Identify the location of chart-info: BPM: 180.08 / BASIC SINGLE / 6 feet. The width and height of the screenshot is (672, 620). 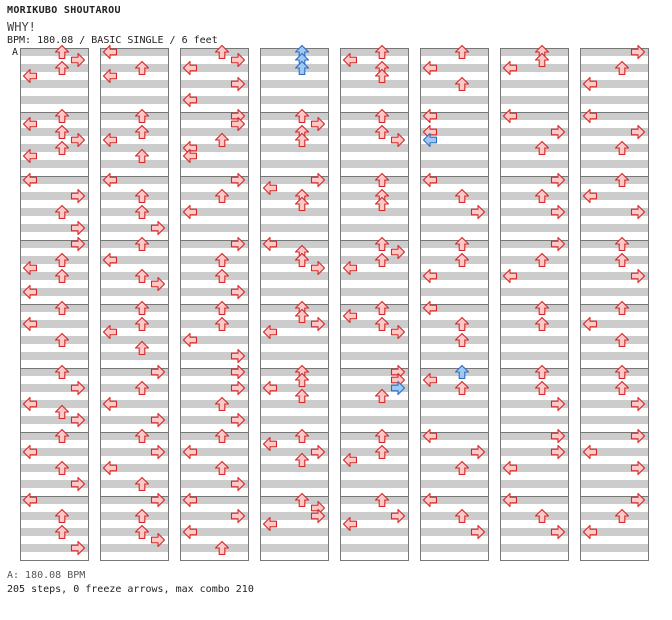
(112, 40).